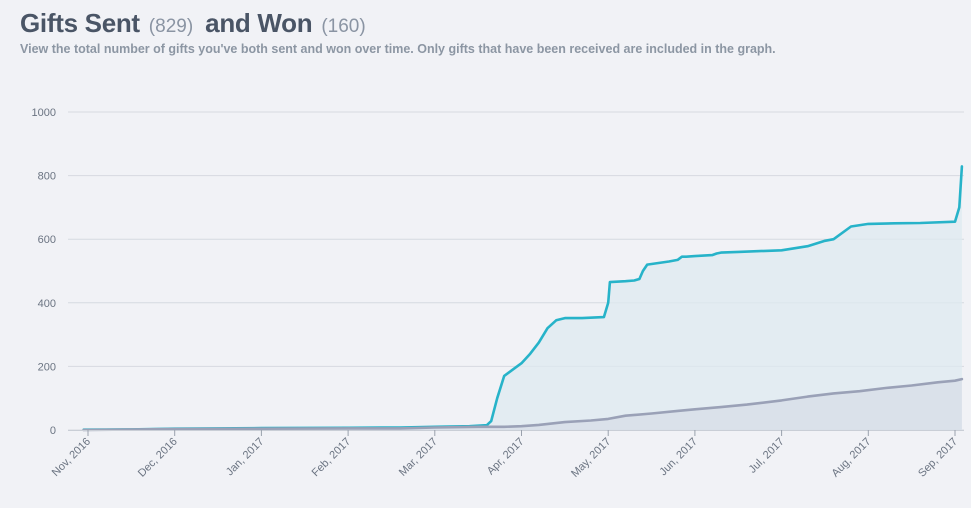 Image resolution: width=971 pixels, height=508 pixels. Describe the element at coordinates (259, 23) in the screenshot. I see `gifts-won-title: and Won` at that location.